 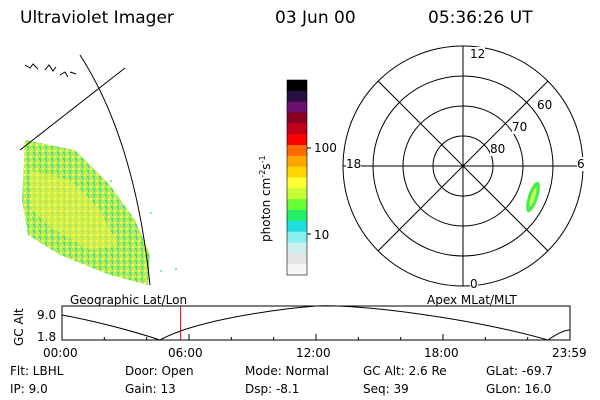 I want to click on noise-specks, so click(x=143, y=226).